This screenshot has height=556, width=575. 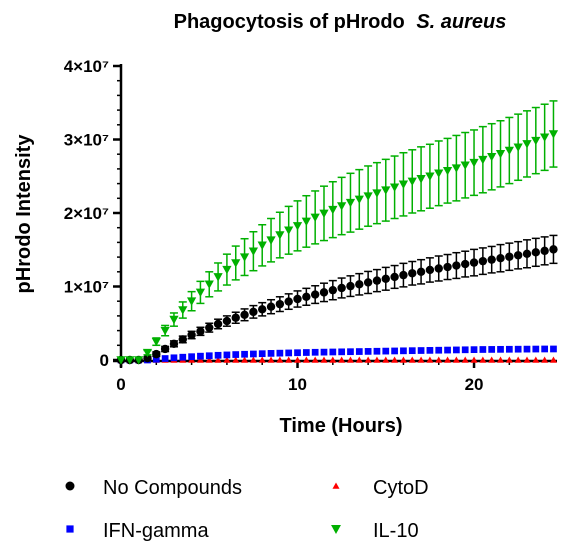 I want to click on chart-title-main: Phagocytosis of pHrodo, so click(x=289, y=22).